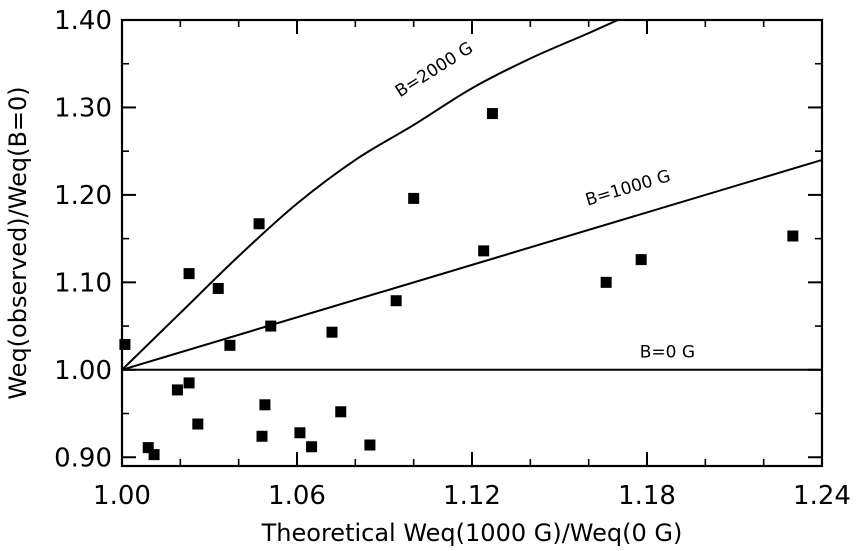 This screenshot has height=551, width=857. I want to click on x-tick-label: 1.00, so click(122, 496).